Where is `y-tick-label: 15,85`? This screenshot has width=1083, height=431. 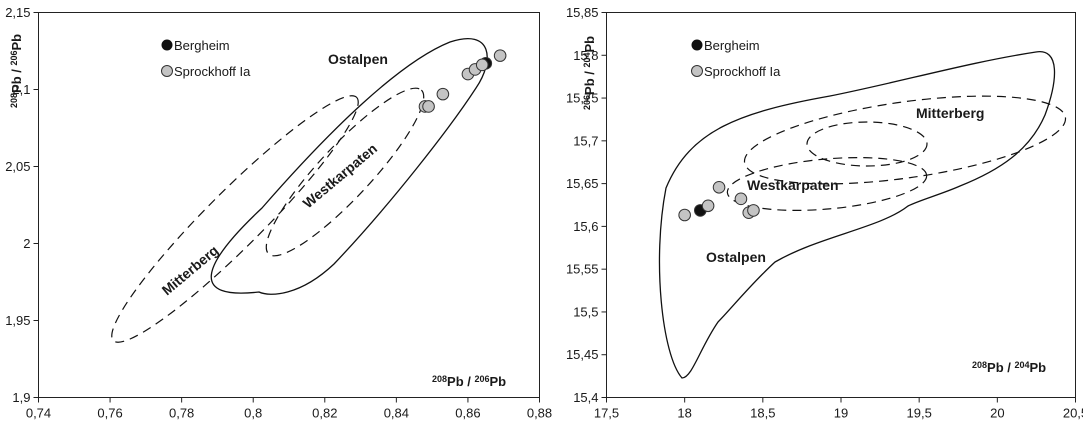 y-tick-label: 15,85 is located at coordinates (582, 12).